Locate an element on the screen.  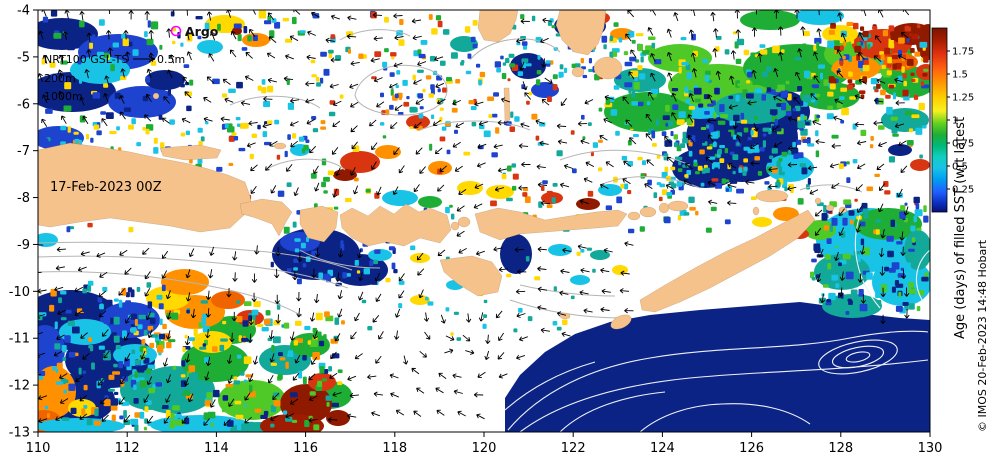
y-axis-latitude: -4 -5 -6 -7 -8 -9 -10 -11 -12 -13 is located at coordinates (23, 222).